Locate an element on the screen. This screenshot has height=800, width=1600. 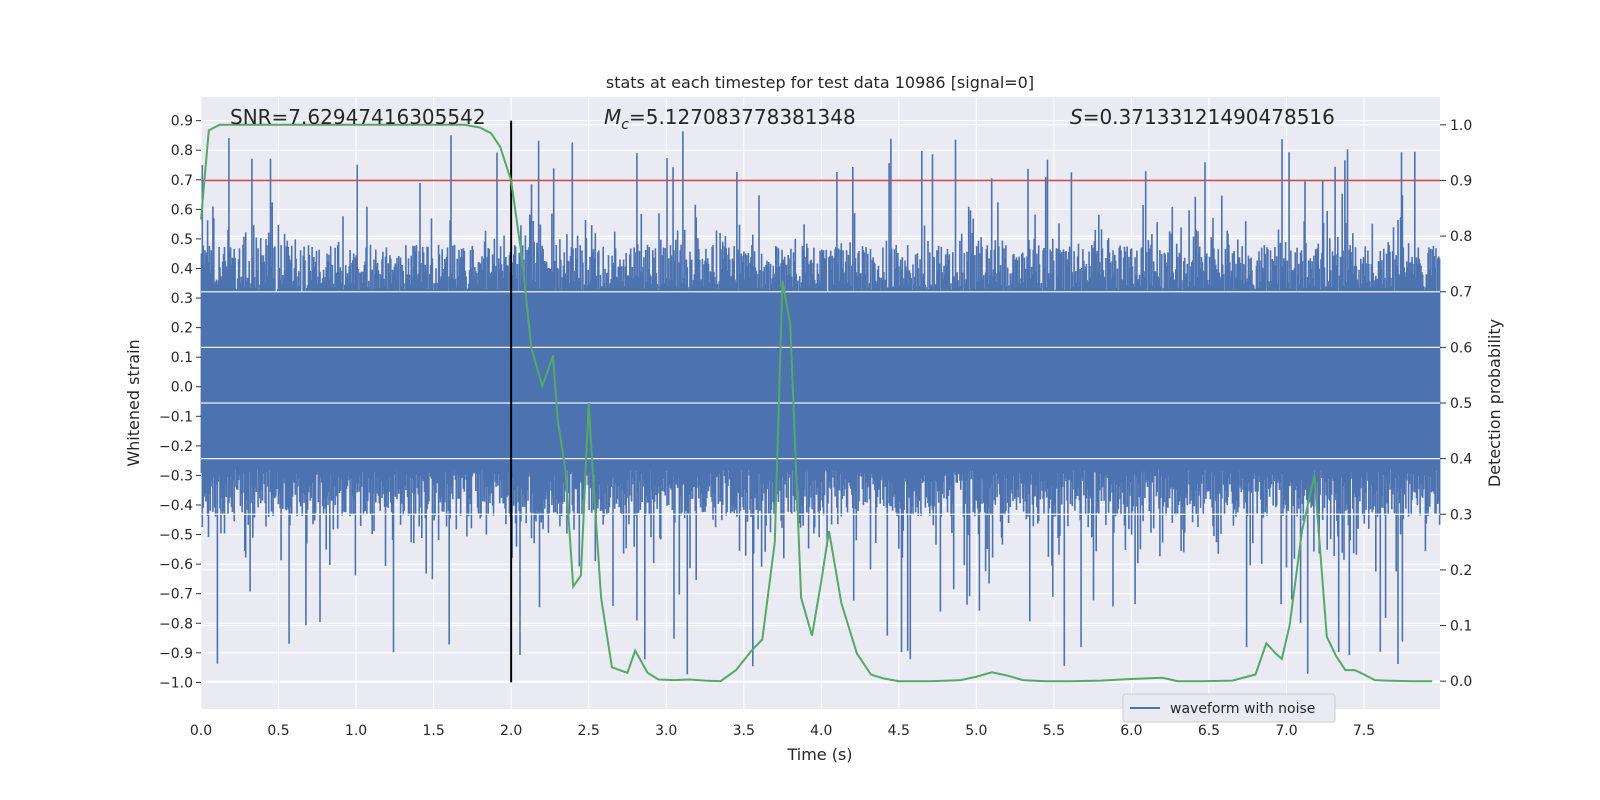
x-tick-label: 1.5 is located at coordinates (433, 731).